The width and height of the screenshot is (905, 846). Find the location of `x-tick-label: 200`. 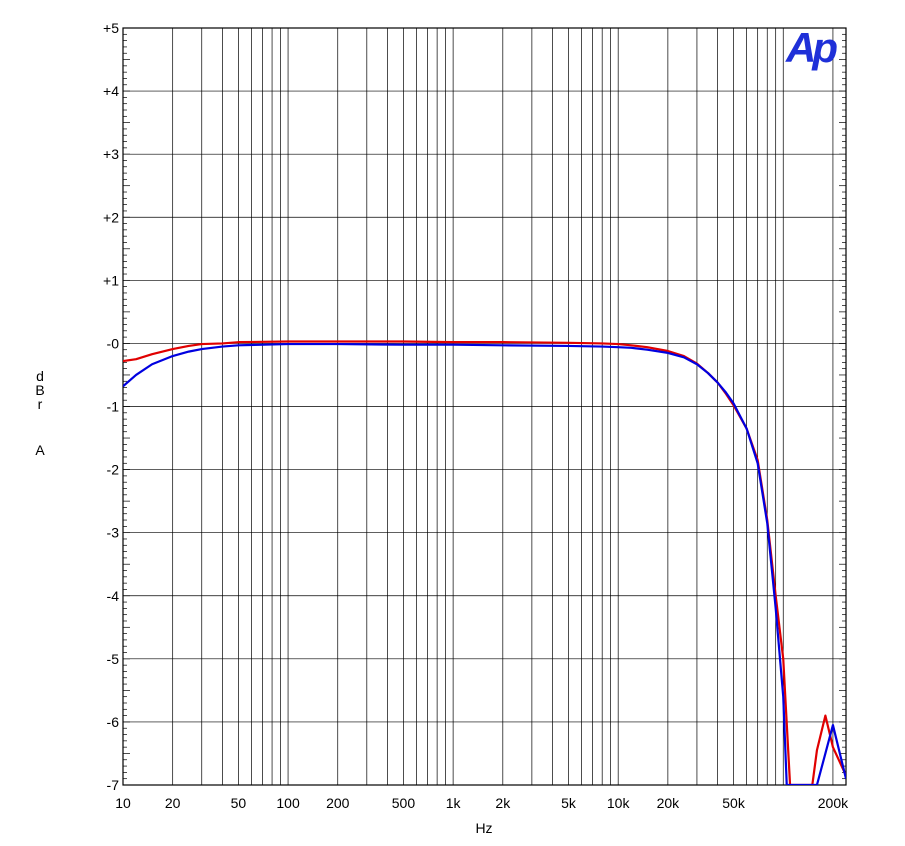

x-tick-label: 200 is located at coordinates (338, 803).